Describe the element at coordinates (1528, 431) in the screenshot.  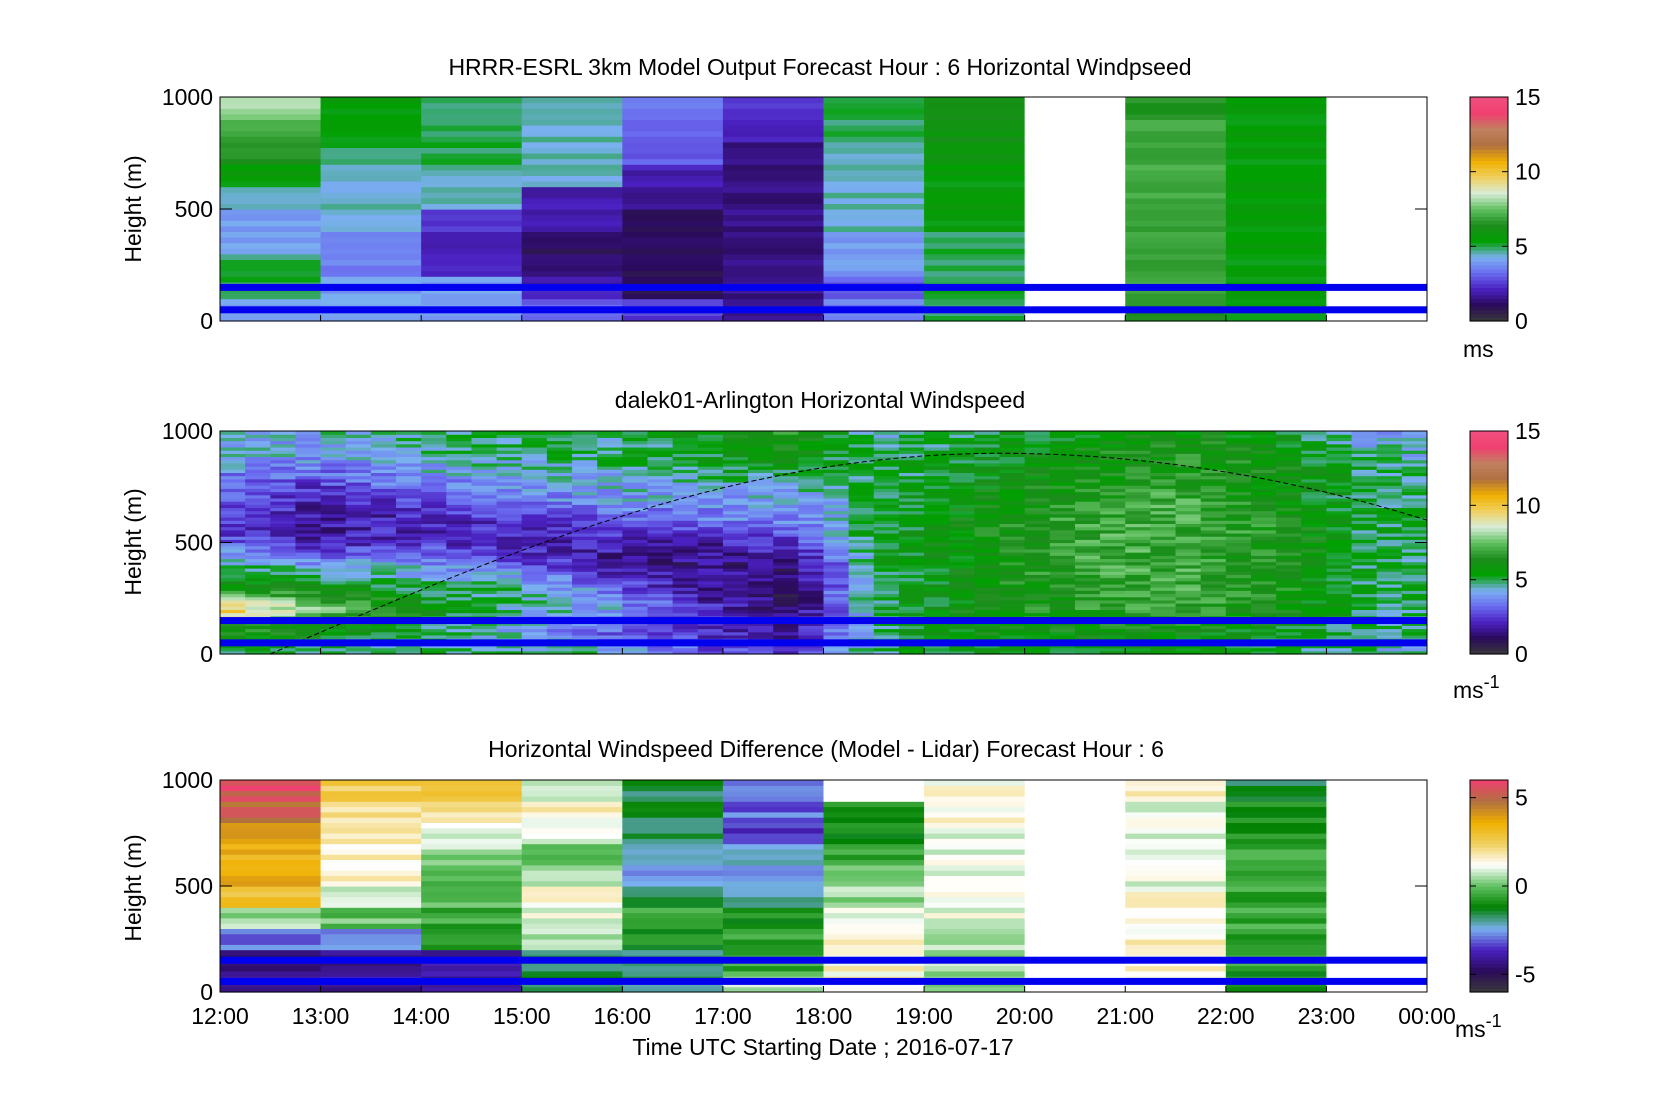
I see `colorbar-tick-label: 15` at that location.